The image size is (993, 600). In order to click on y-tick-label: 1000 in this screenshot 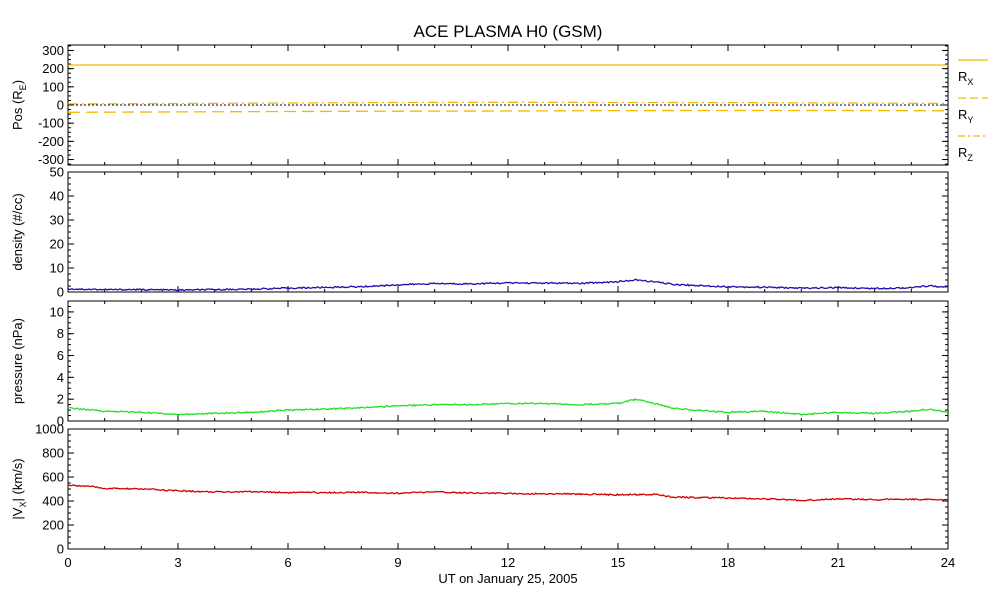, I will do `click(49, 429)`.